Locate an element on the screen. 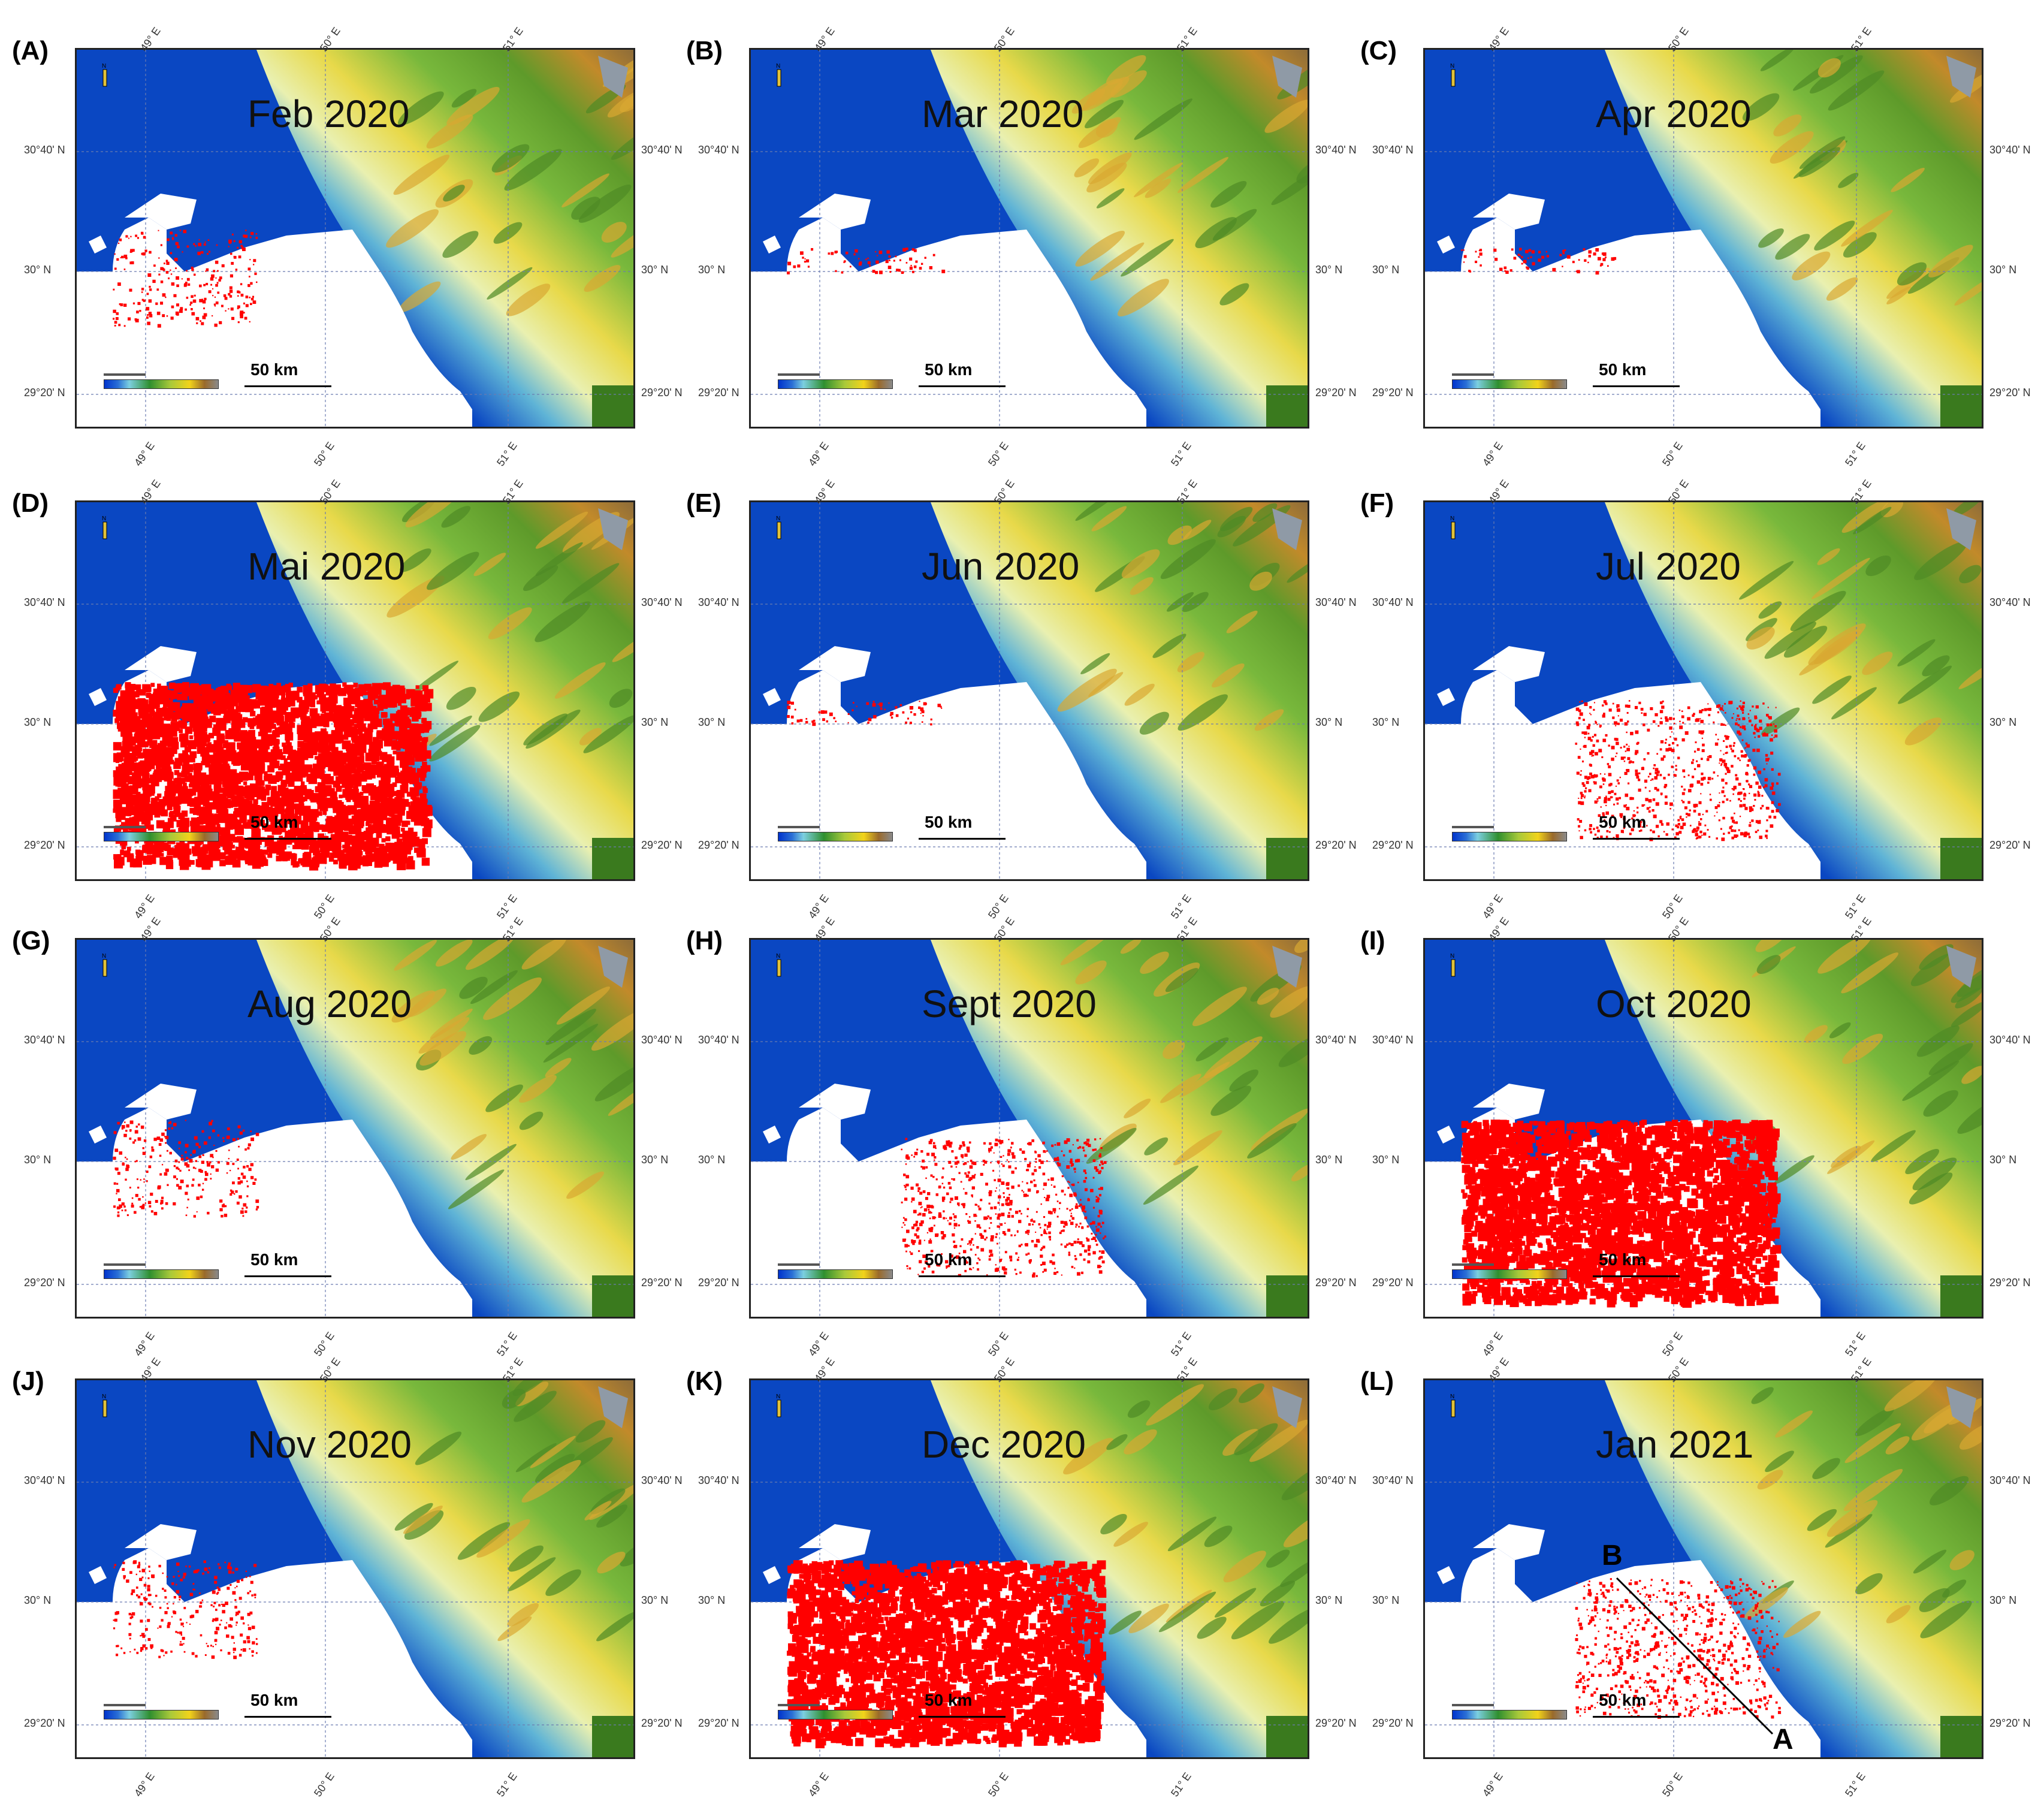 Image resolution: width=2044 pixels, height=1807 pixels. panel-label: (H) is located at coordinates (705, 941).